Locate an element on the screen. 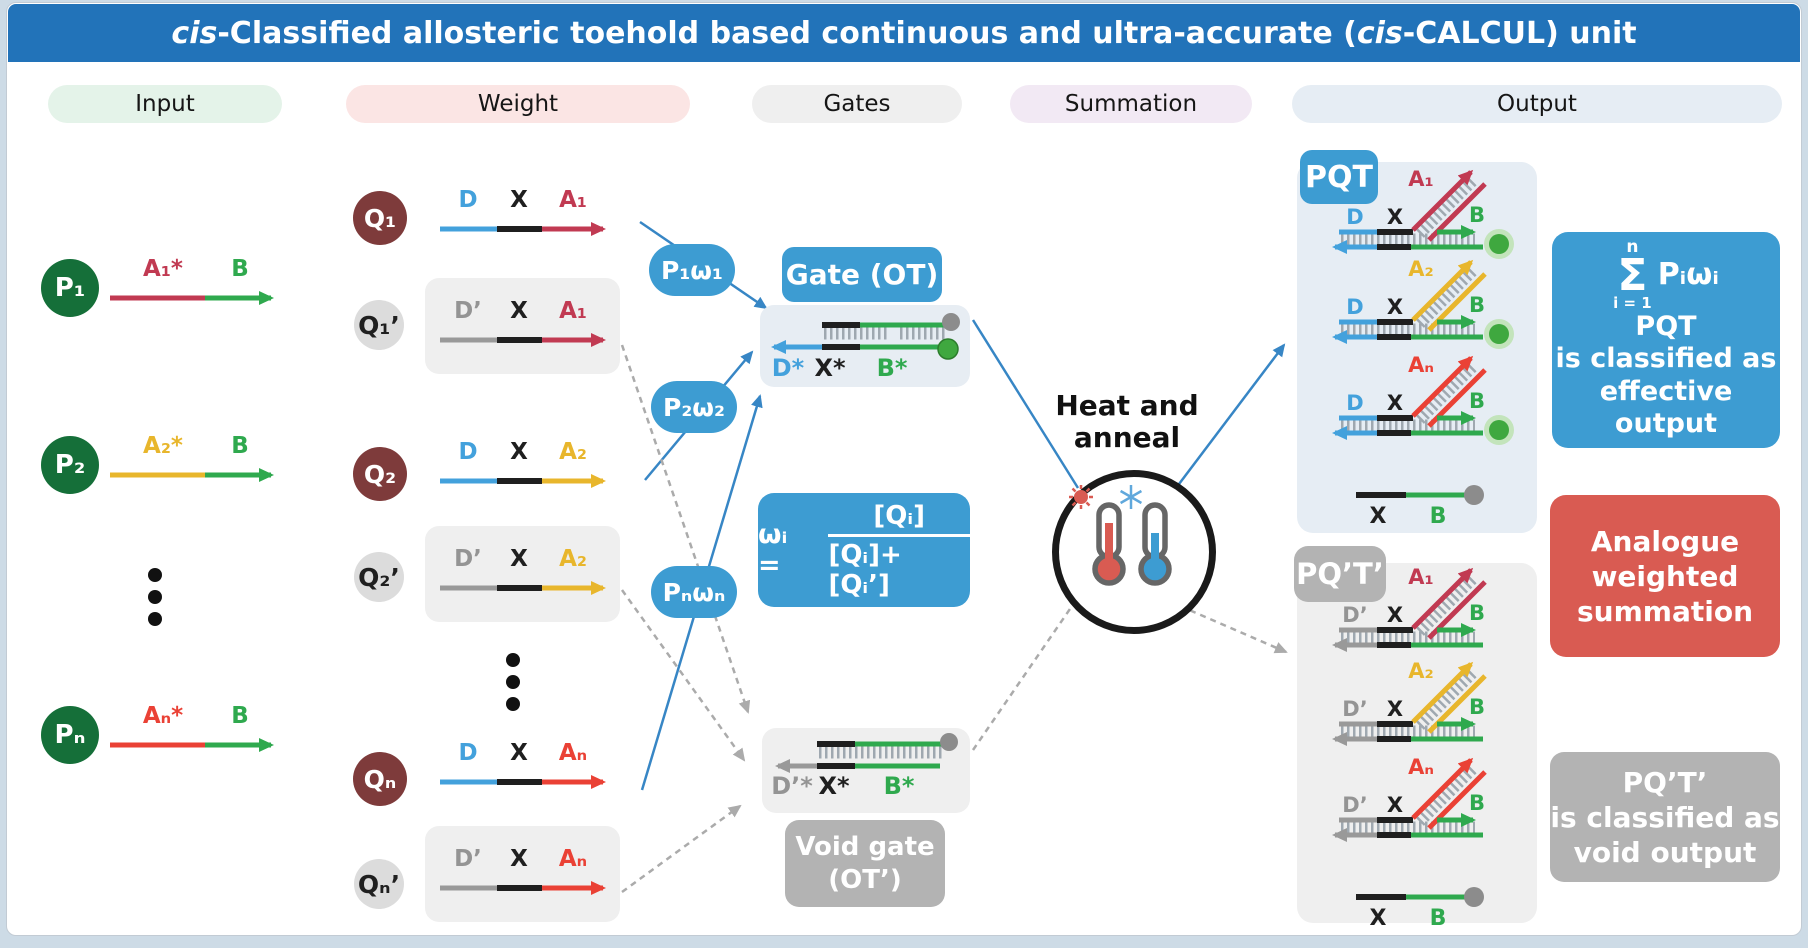 The image size is (1808, 948). weight-strand-q2-prime: D’ X A₂ is located at coordinates (523, 570).